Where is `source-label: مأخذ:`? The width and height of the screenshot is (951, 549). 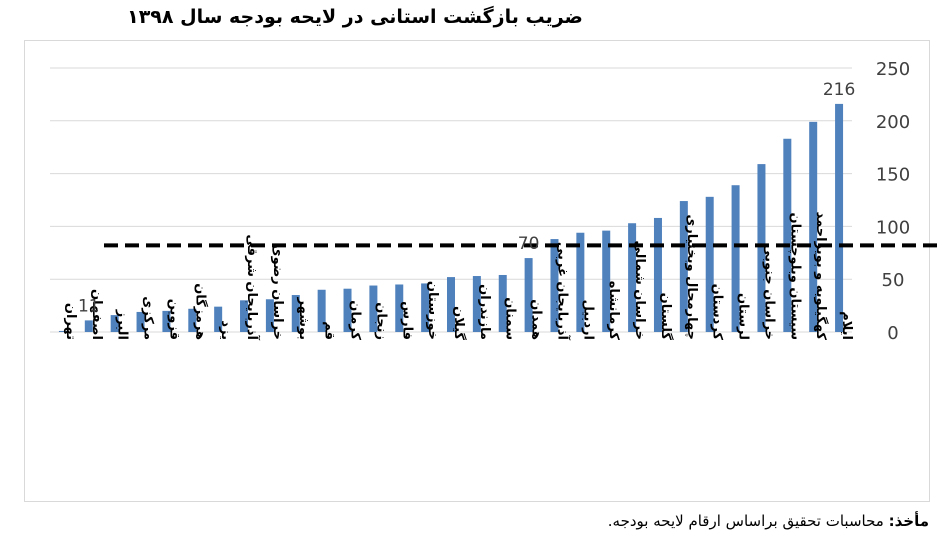 source-label: مأخذ: is located at coordinates (908, 521).